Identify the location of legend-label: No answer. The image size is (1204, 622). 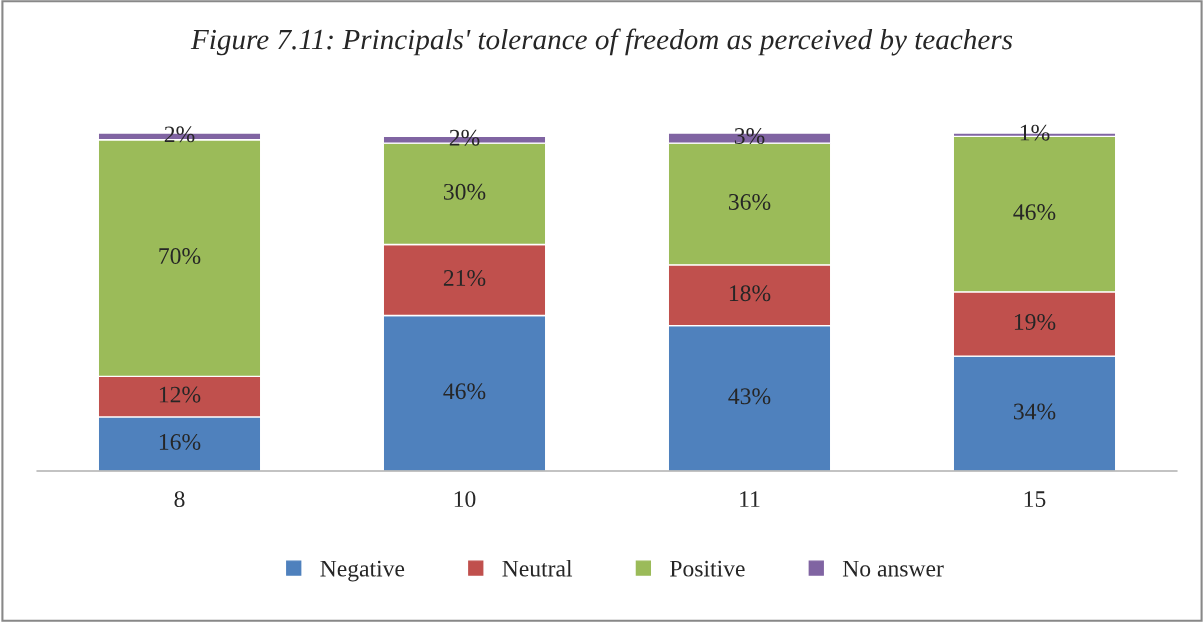
(893, 568).